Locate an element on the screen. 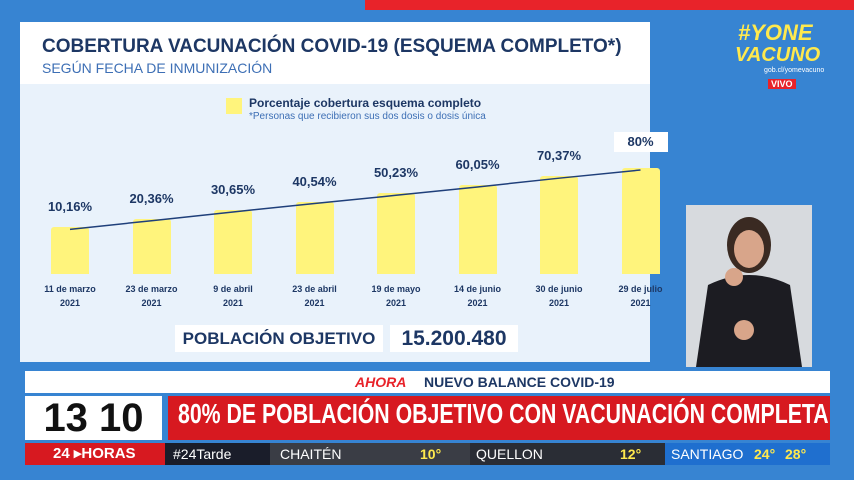  live-tag: VIVO is located at coordinates (782, 84).